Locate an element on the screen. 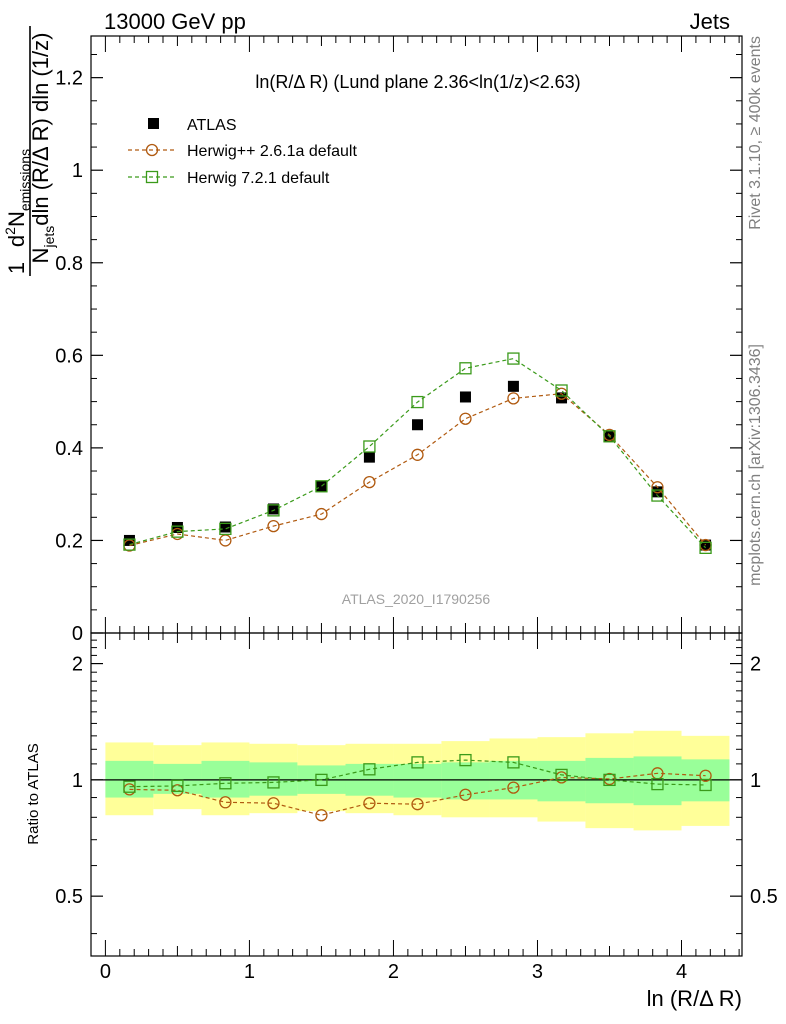 This screenshot has width=786, height=1024. y-label-num-sub: emissions is located at coordinates (25, 180).